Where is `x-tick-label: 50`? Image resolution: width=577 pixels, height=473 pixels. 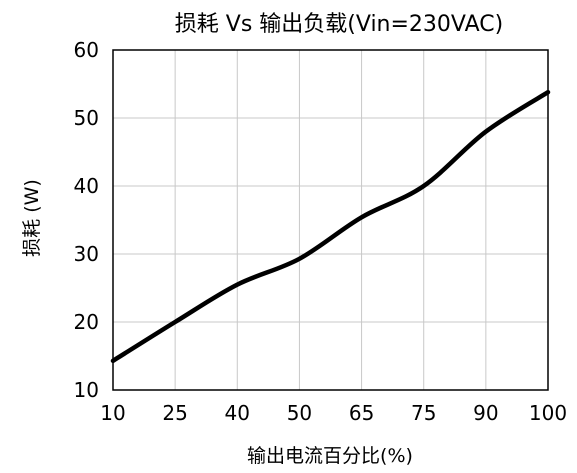
x-tick-label: 50 is located at coordinates (299, 413).